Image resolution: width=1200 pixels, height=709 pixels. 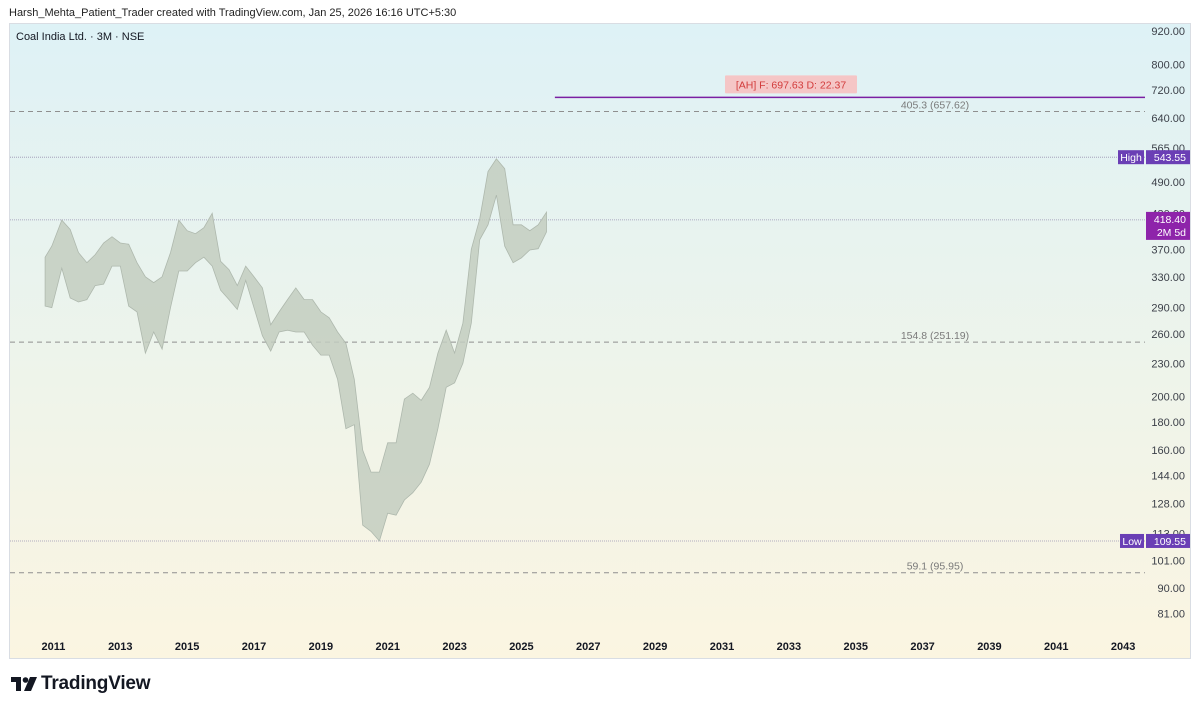 I want to click on high-label-text: High, so click(x=1131, y=158).